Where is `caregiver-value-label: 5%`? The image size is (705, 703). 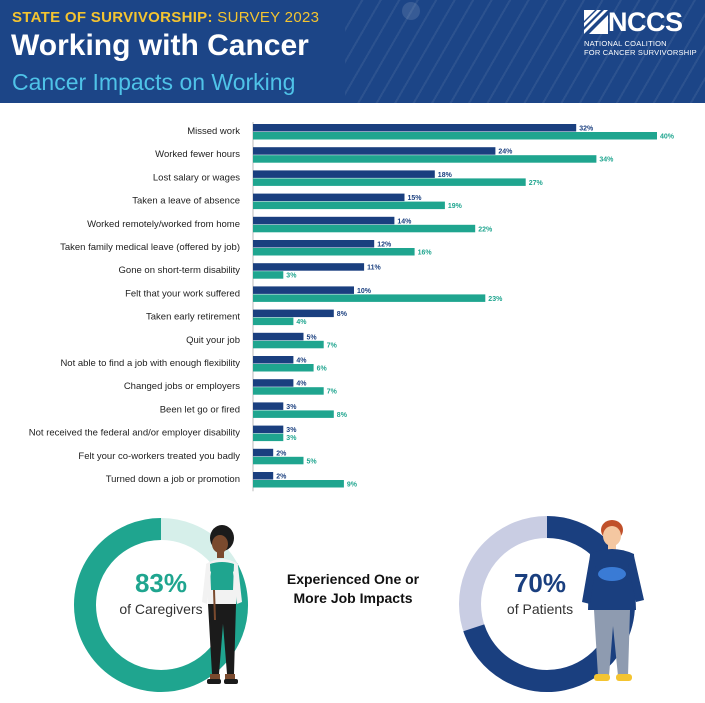
caregiver-value-label: 5% is located at coordinates (312, 461).